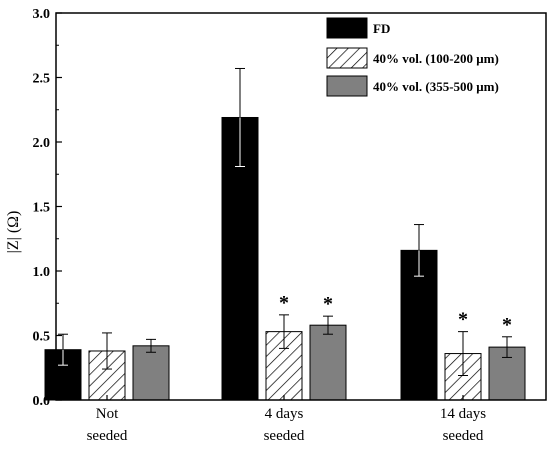 The image size is (550, 449). Describe the element at coordinates (42, 337) in the screenshot. I see `y-tick-label: 0.5` at that location.